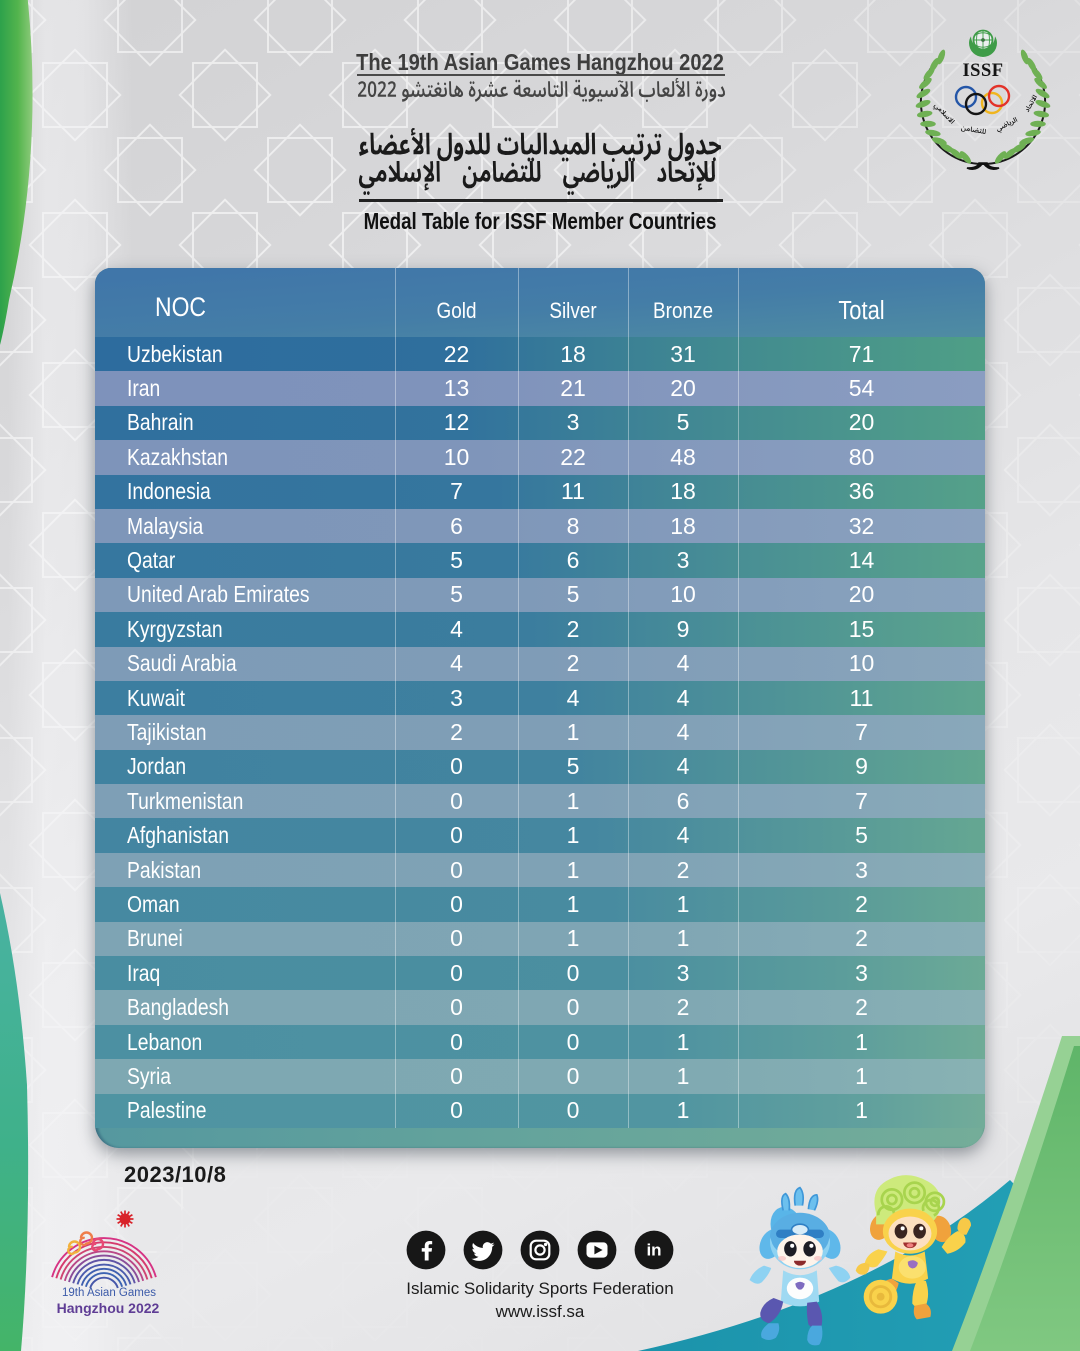 The height and width of the screenshot is (1351, 1080). I want to click on svg-text: 19th Asian Games, so click(109, 1293).